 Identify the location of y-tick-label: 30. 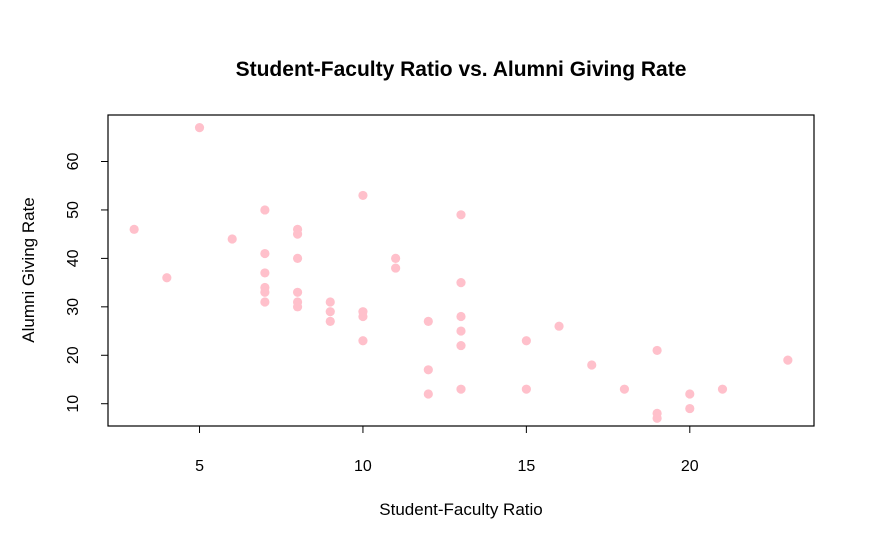
(73, 307).